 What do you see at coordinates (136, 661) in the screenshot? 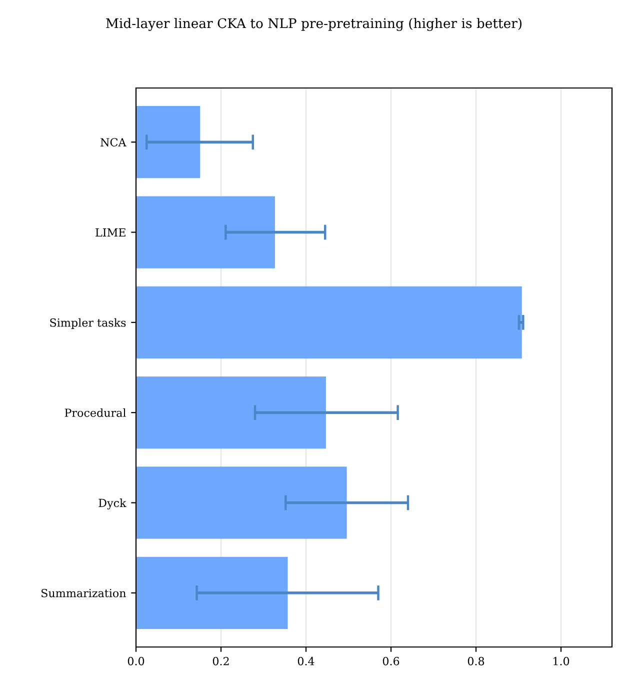
I see `x-tick-label: 0.0` at bounding box center [136, 661].